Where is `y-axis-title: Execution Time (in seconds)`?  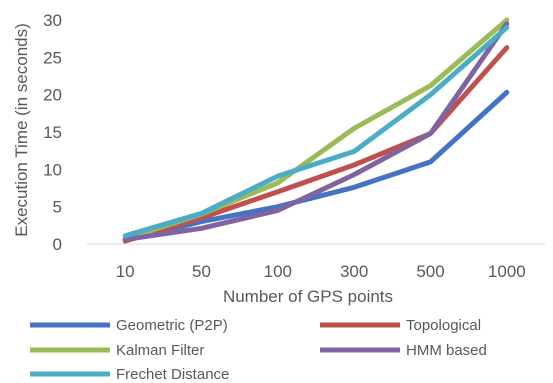
y-axis-title: Execution Time (in seconds) is located at coordinates (21, 130).